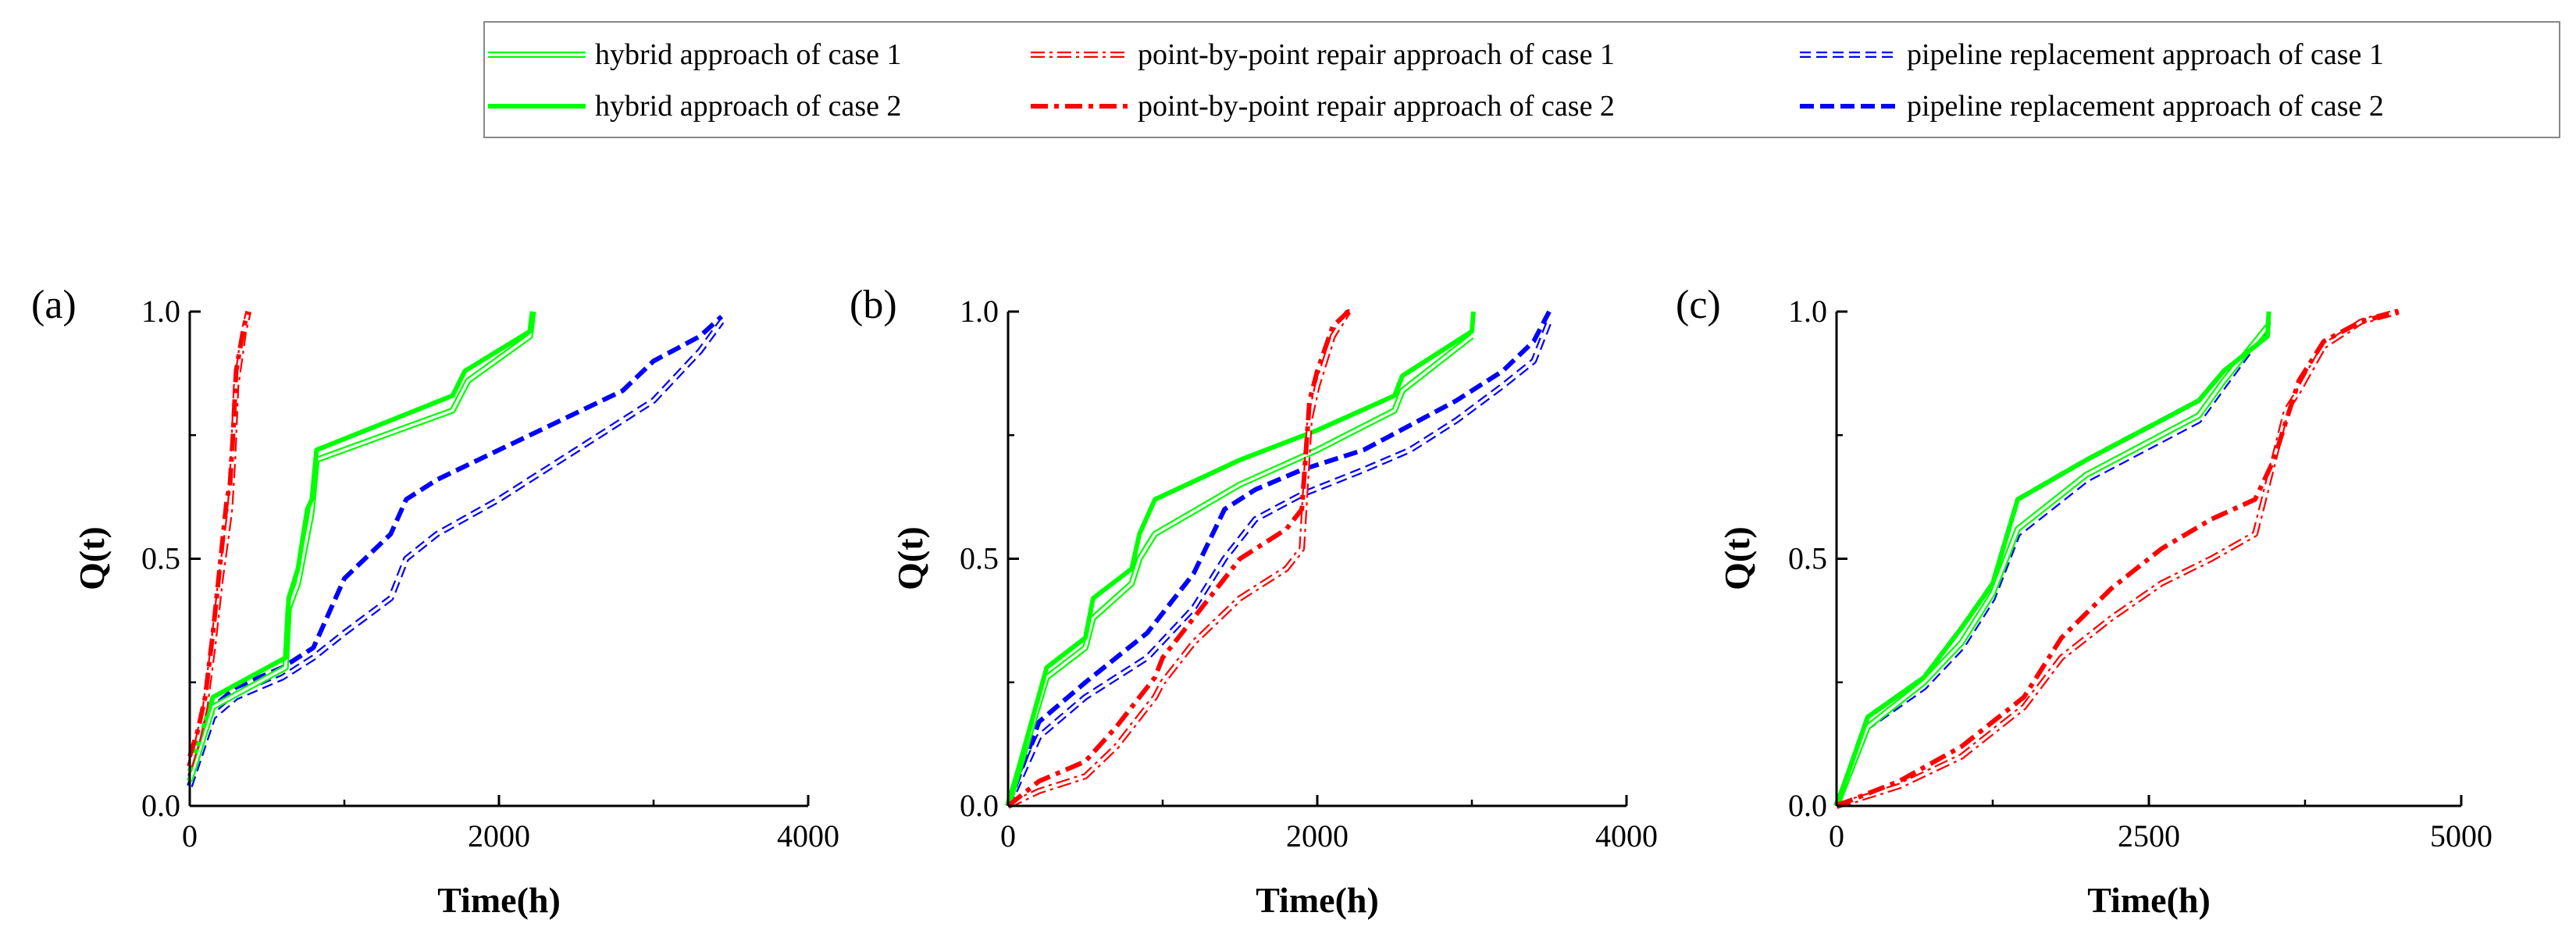 This screenshot has width=2576, height=941. Describe the element at coordinates (1376, 55) in the screenshot. I see `legend-label: point-by-point repair approach of case 1` at that location.